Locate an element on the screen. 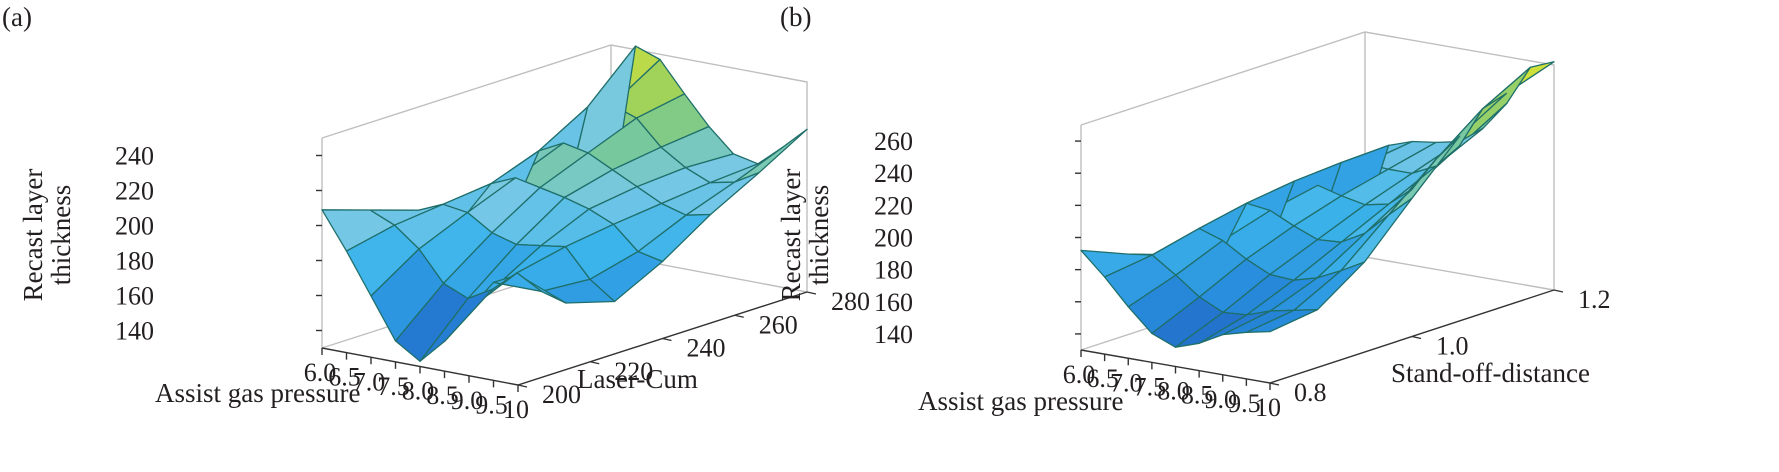  panel-label: (b) is located at coordinates (795, 17).